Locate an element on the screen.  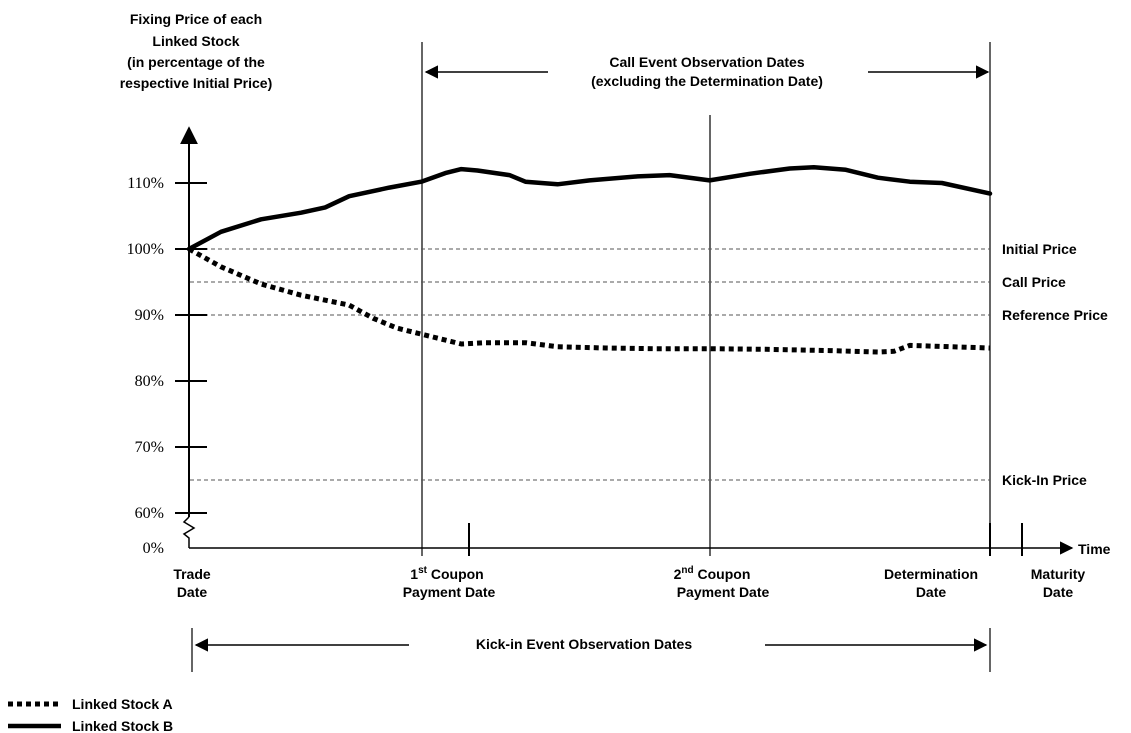
y-tick-label-70: 70% is located at coordinates (149, 447).